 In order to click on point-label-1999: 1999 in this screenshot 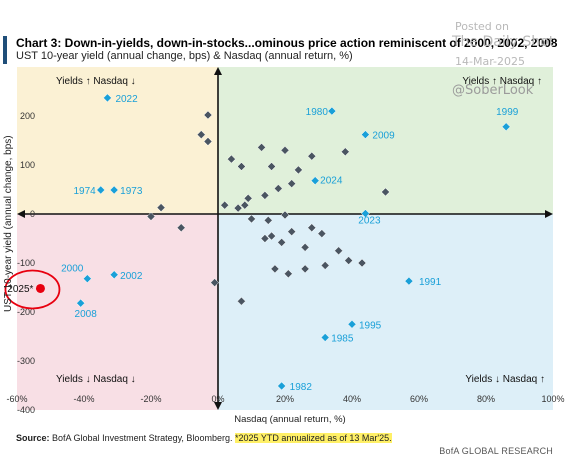, I will do `click(507, 112)`.